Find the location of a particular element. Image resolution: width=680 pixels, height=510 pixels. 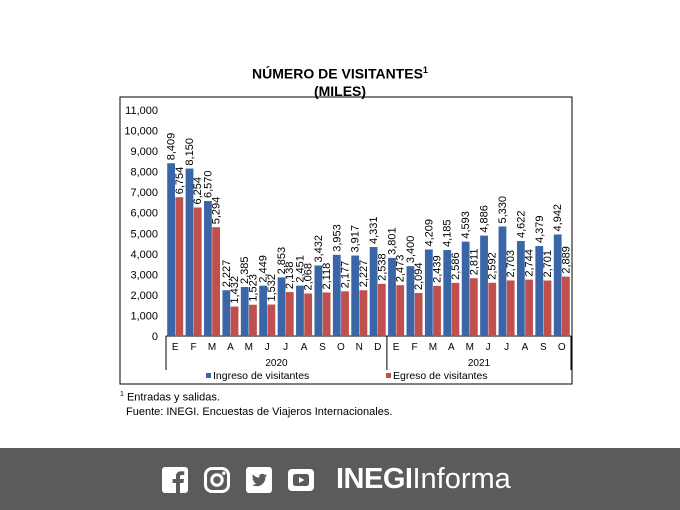

data-label-ingreso: 8,150 is located at coordinates (190, 152).